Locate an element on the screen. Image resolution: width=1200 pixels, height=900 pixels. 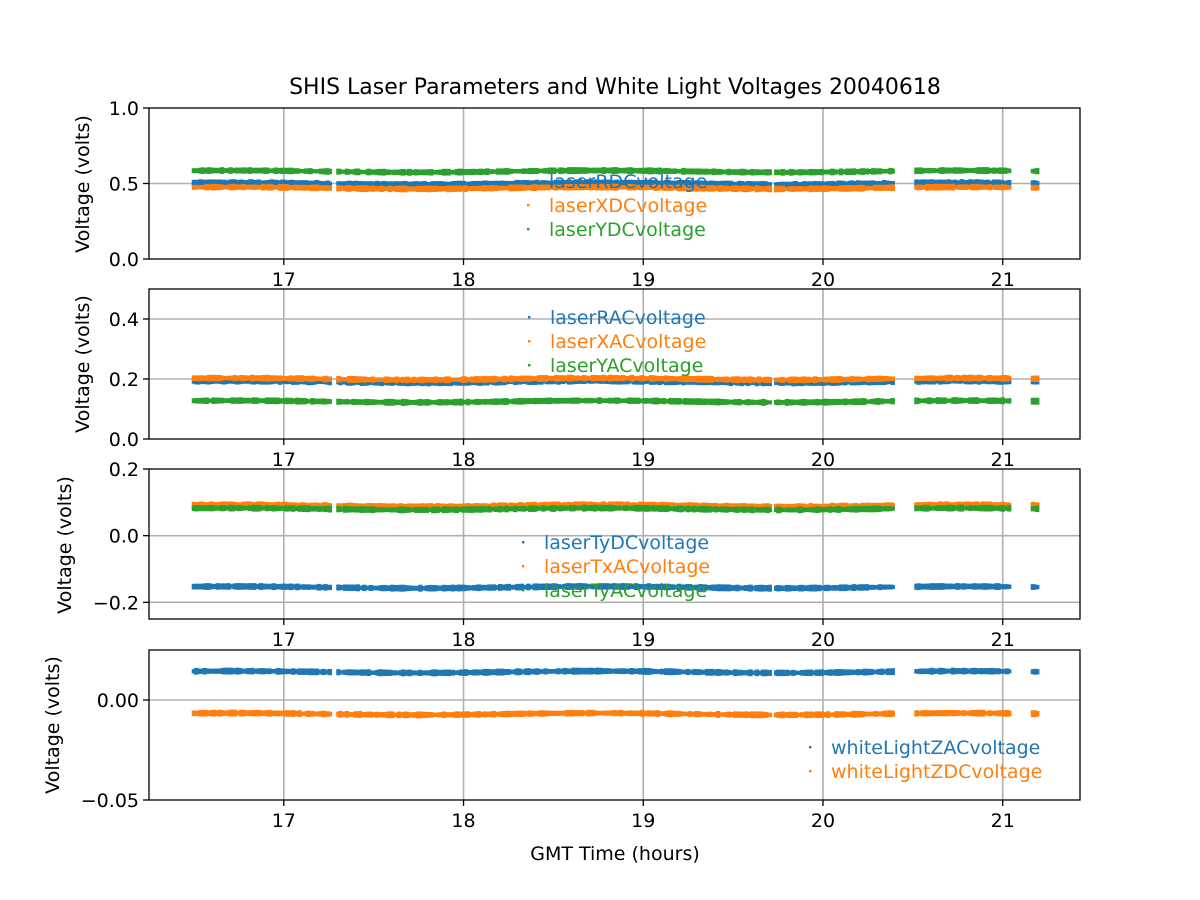
x-tick-label: 20 is located at coordinates (823, 821).